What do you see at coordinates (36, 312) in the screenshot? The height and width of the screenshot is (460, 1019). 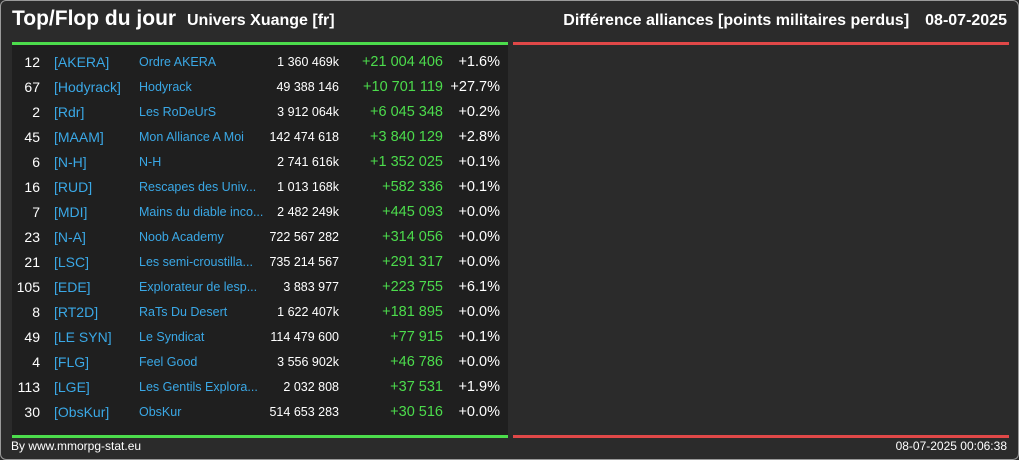 I see `alliance-rank: 8` at bounding box center [36, 312].